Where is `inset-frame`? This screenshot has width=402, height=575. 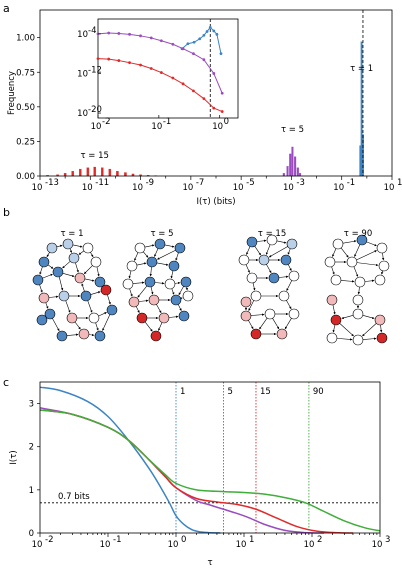
inset-frame is located at coordinates (168, 68).